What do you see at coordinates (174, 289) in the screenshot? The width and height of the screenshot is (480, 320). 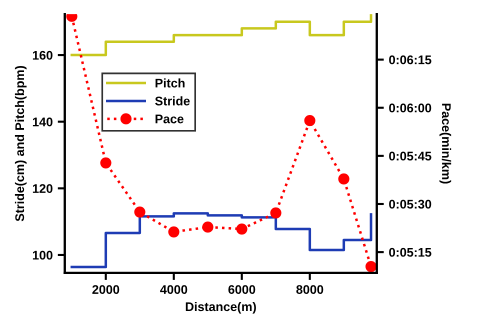 I see `x-tick-label: 4000` at bounding box center [174, 289].